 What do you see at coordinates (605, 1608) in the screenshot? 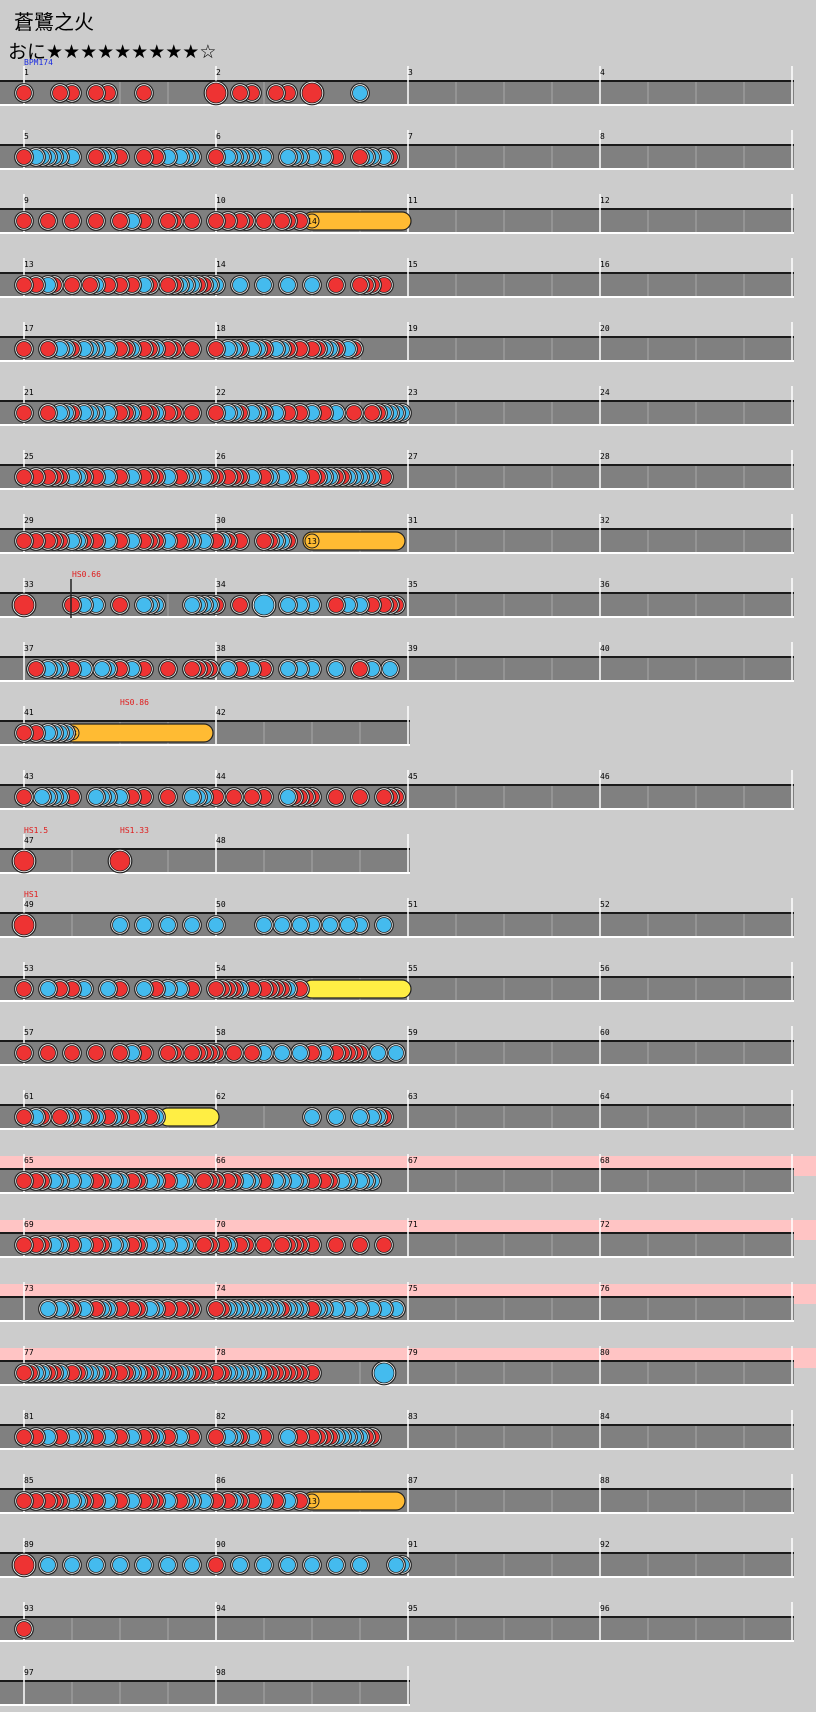
I see `measure-number: 96` at bounding box center [605, 1608].